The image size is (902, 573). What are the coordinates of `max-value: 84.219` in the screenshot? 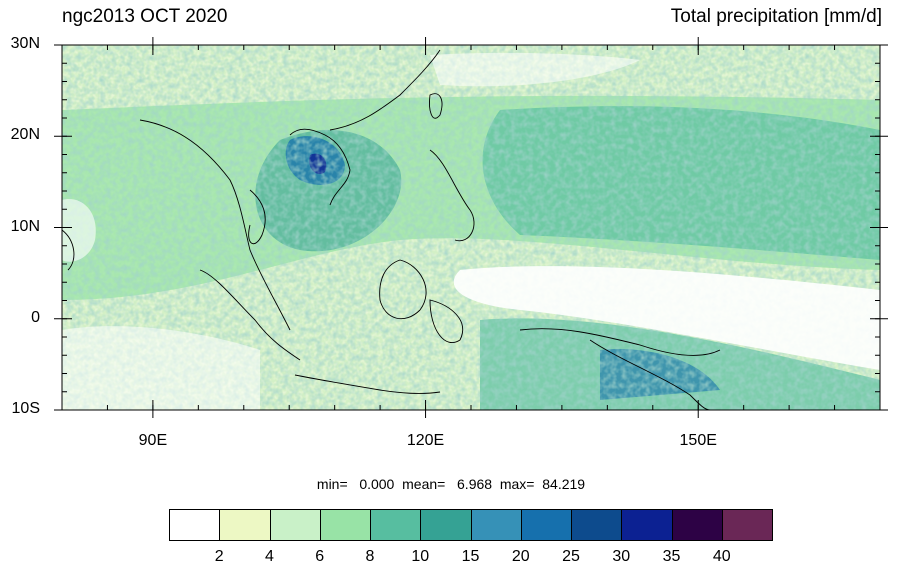 It's located at (564, 484).